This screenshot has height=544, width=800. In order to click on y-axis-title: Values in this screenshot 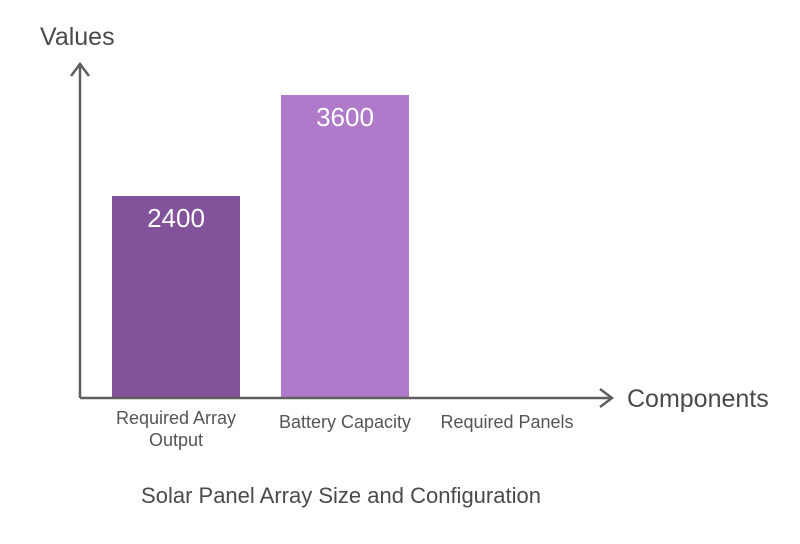, I will do `click(77, 37)`.